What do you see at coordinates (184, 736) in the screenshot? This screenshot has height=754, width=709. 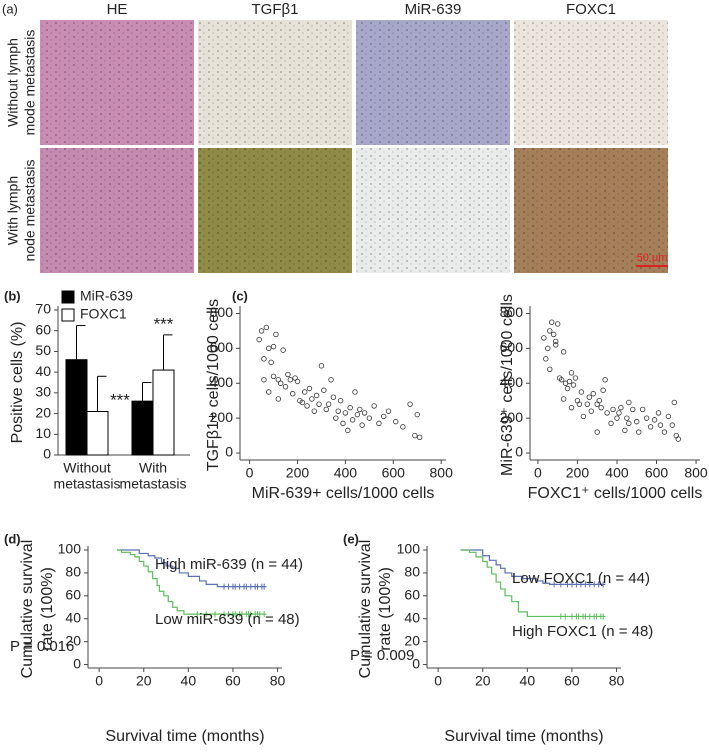 I see `x-axis-label: Survival time (months)` at bounding box center [184, 736].